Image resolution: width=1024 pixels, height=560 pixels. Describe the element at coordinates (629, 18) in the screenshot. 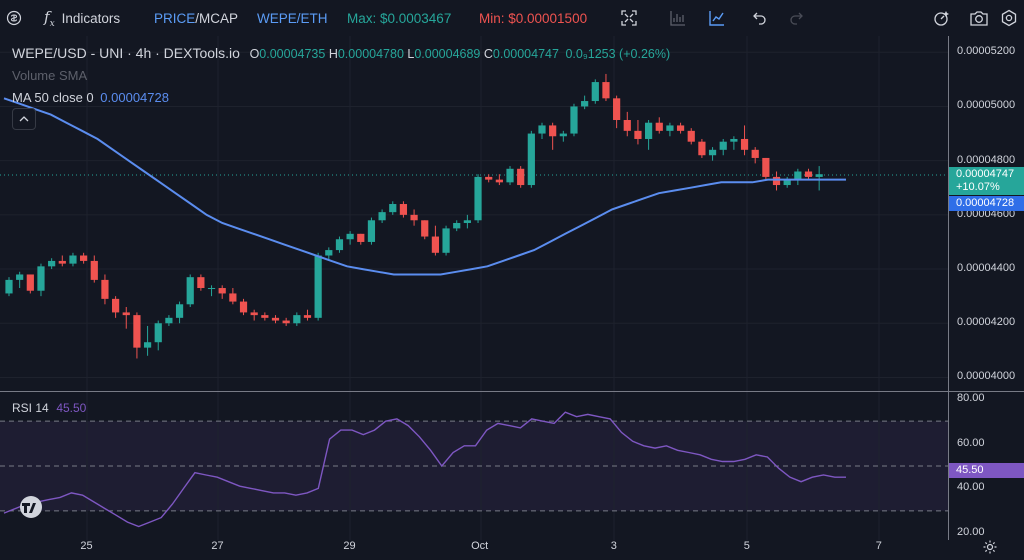

I see `fullscreen-icon` at that location.